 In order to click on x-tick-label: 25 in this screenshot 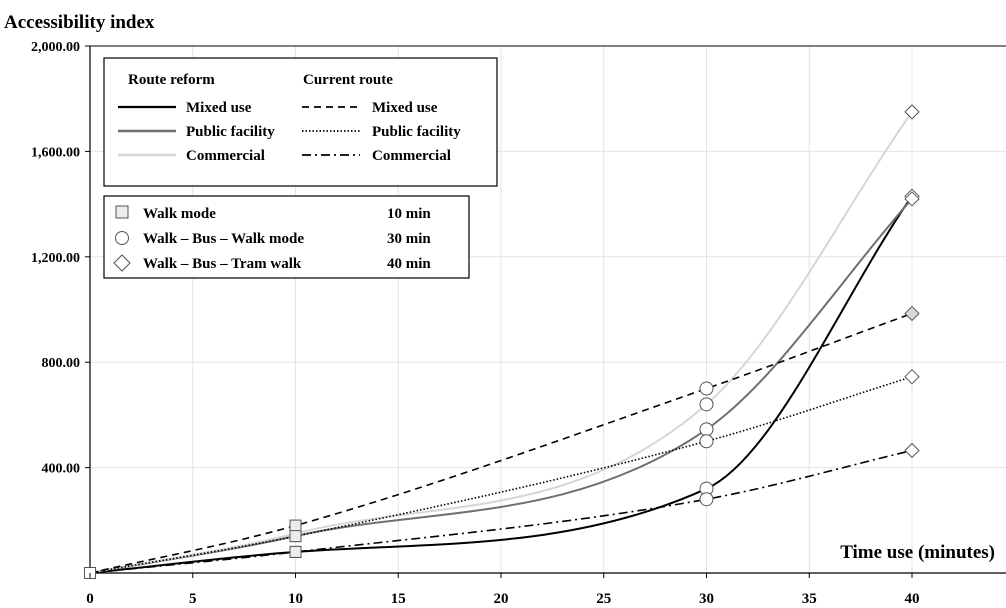, I will do `click(603, 599)`.